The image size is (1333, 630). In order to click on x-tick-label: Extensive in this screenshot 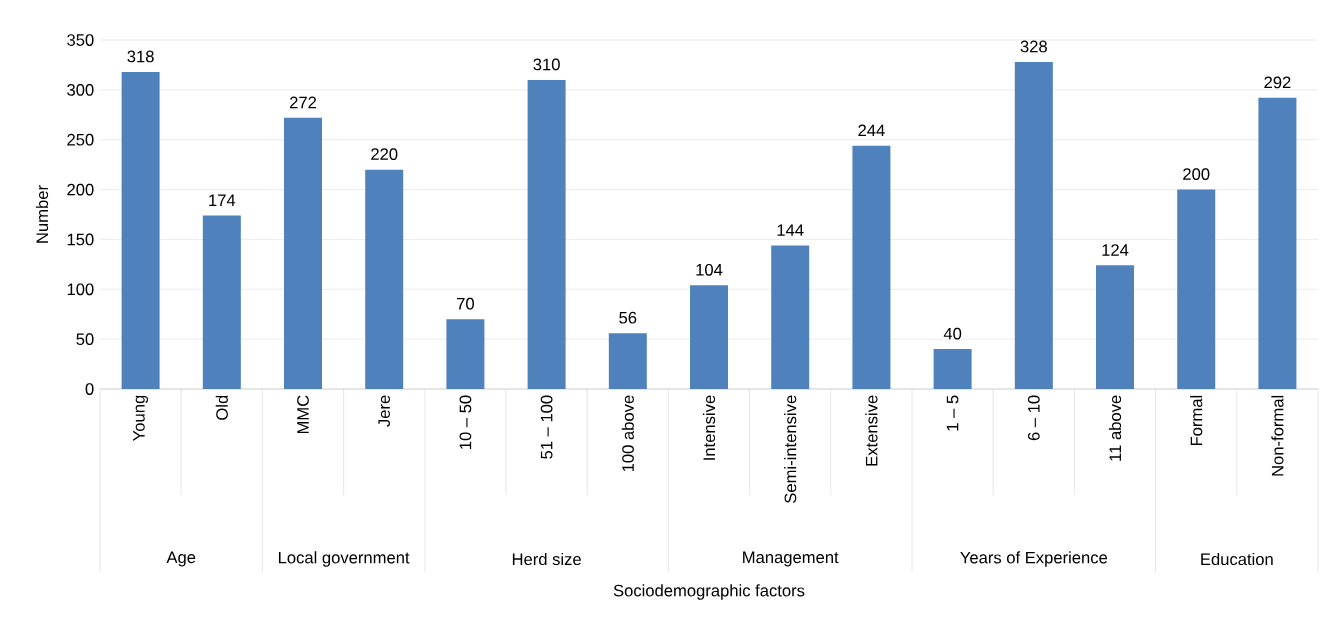, I will do `click(871, 430)`.